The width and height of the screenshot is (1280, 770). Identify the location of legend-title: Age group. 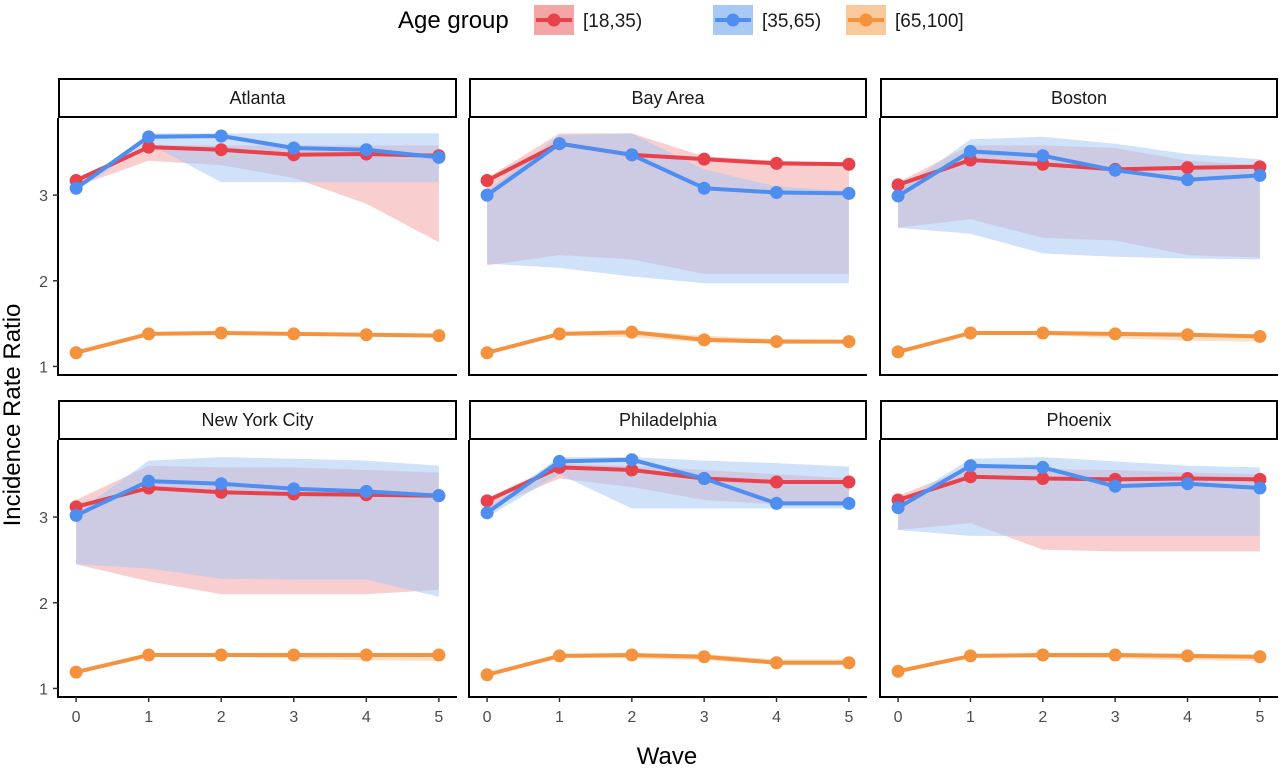
(453, 20).